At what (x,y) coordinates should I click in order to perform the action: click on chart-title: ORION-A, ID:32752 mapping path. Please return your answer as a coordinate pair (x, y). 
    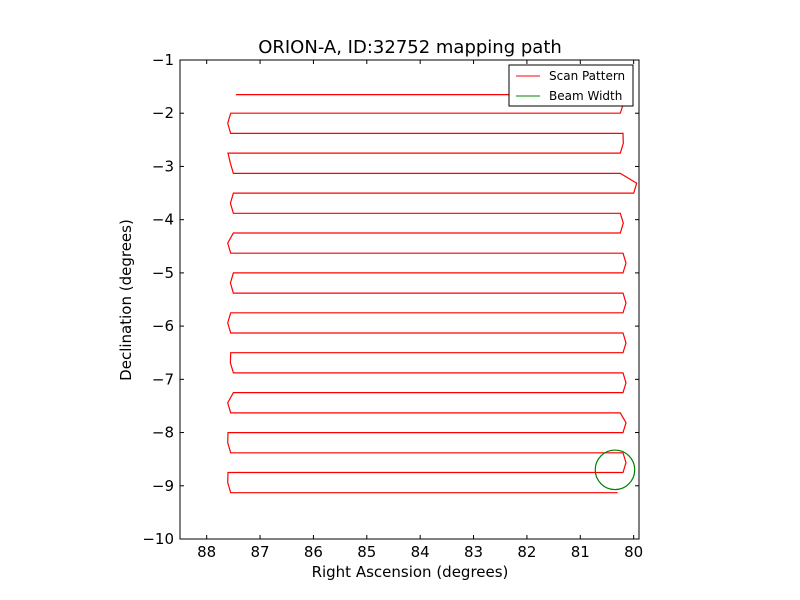
    Looking at the image, I should click on (410, 47).